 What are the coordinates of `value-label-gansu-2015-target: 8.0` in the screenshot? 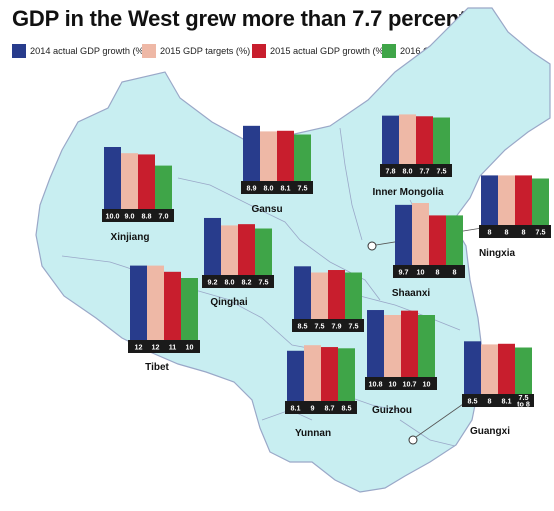 It's located at (269, 188).